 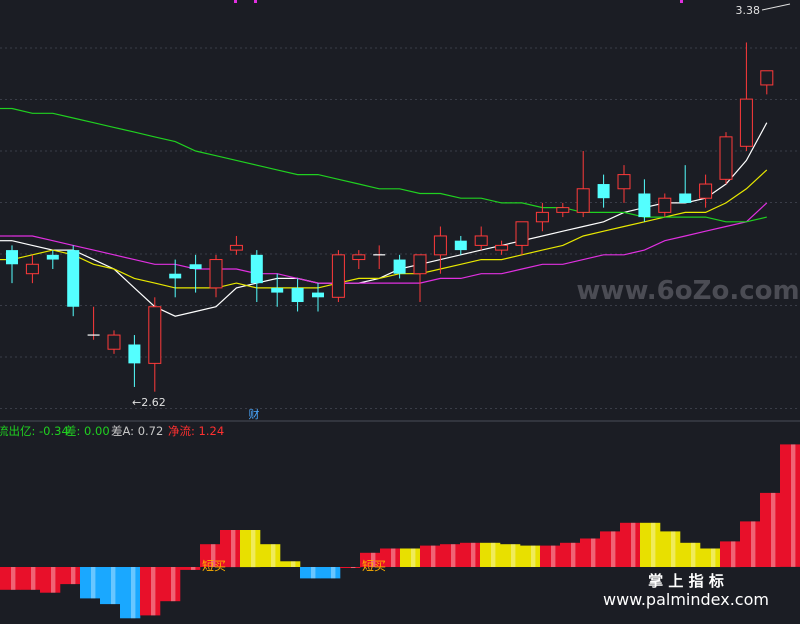 I want to click on high-price-arrow, so click(x=776, y=7).